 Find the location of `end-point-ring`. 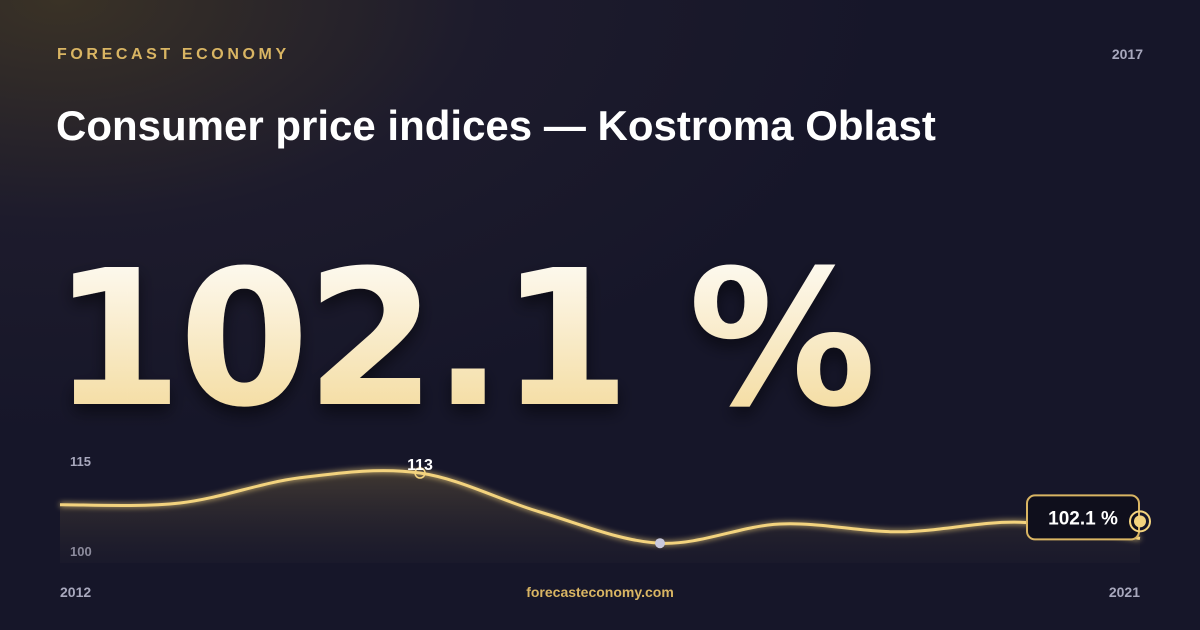

end-point-ring is located at coordinates (1140, 521).